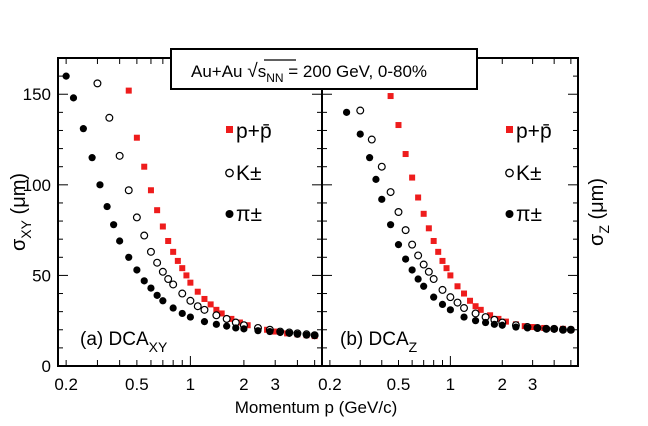 Image resolution: width=648 pixels, height=426 pixels. What do you see at coordinates (46, 366) in the screenshot?
I see `y-ticklabel: 0` at bounding box center [46, 366].